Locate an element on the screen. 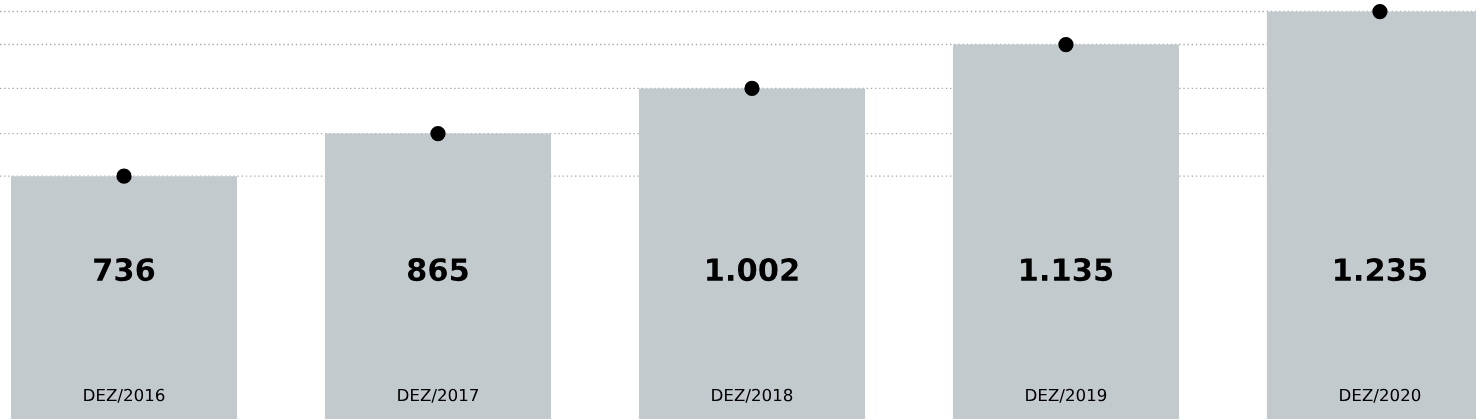 The height and width of the screenshot is (419, 1476). data-label: 865 is located at coordinates (437, 270).